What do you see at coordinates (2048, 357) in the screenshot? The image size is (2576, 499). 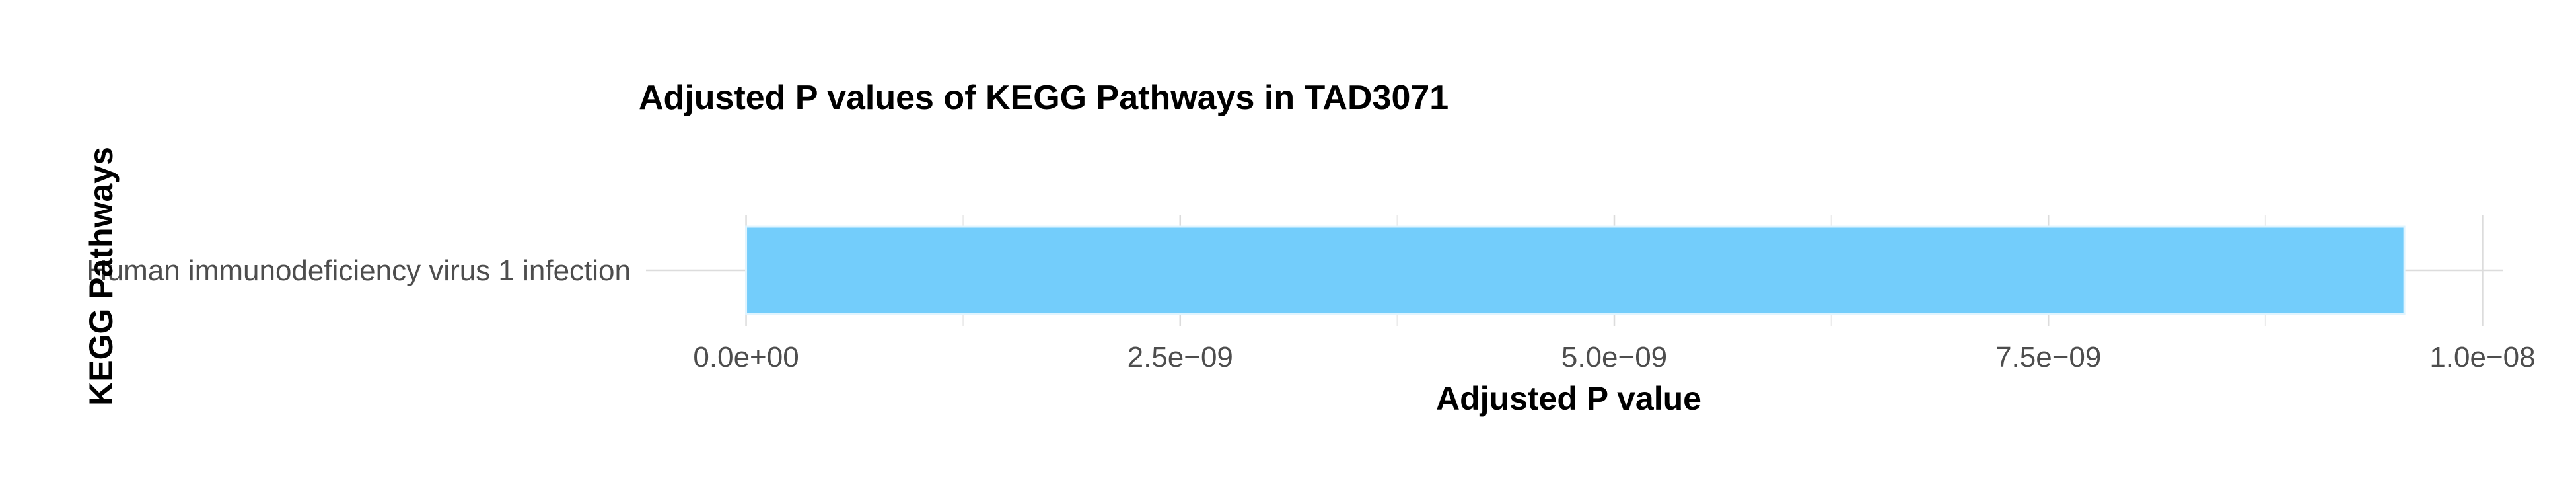 I see `x-tick-label: 7.5e−09` at bounding box center [2048, 357].